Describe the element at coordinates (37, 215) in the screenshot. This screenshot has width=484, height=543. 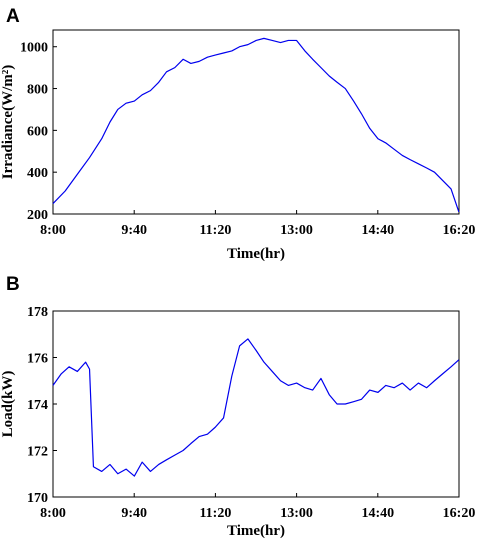
I see `y-tick-label: 200` at that location.